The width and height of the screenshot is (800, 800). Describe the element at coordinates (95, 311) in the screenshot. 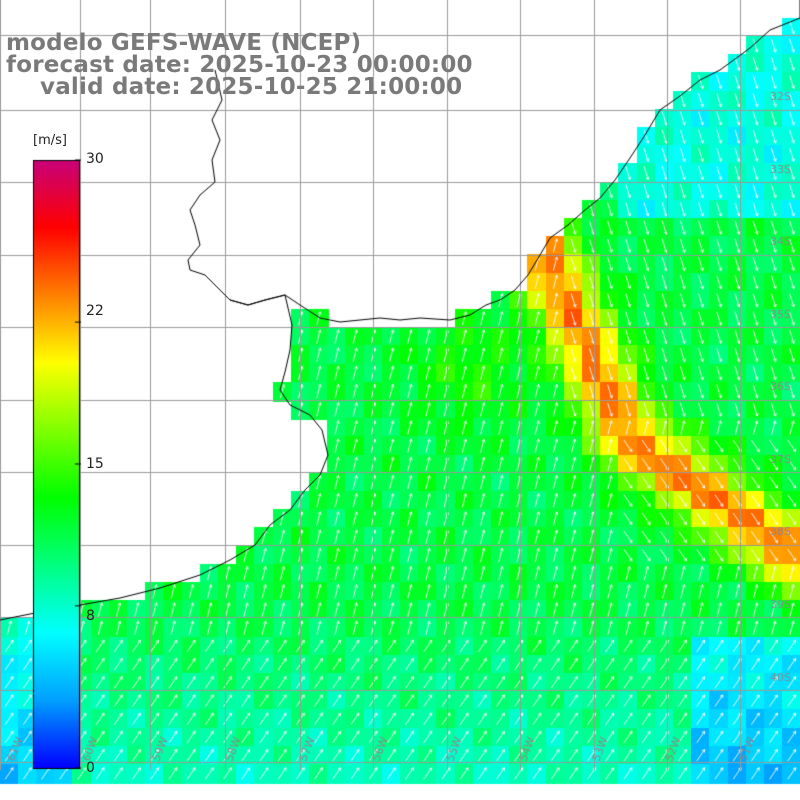

I see `colorbar-tick-22: 22` at that location.